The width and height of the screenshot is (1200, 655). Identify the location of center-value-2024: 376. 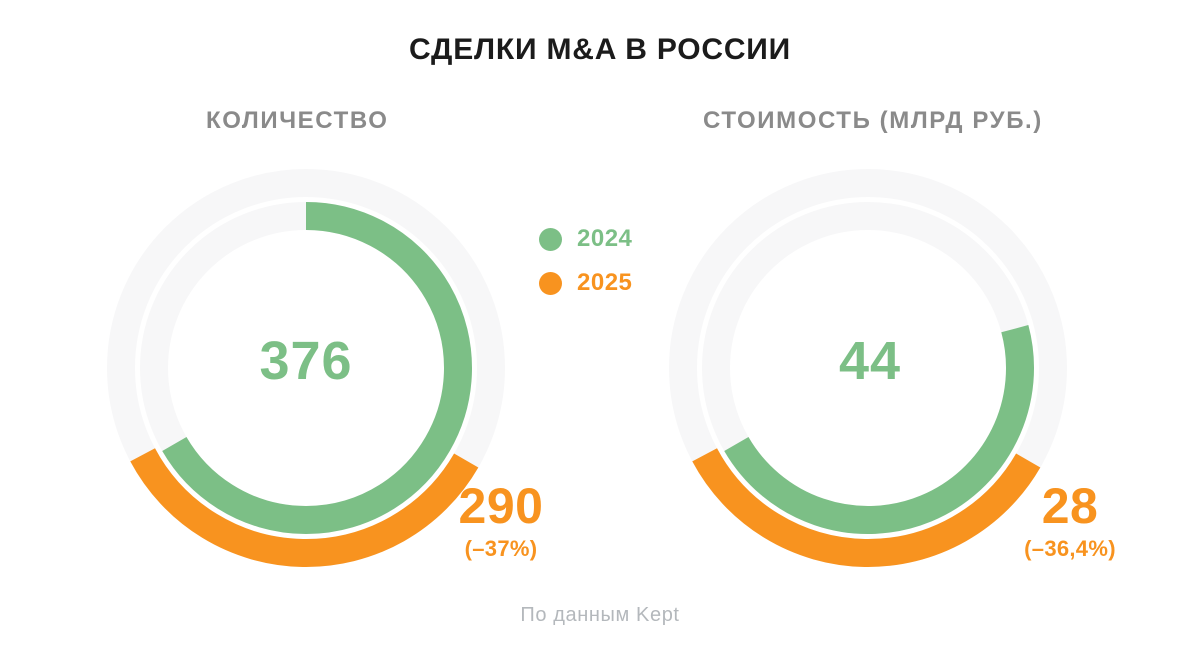
(306, 361).